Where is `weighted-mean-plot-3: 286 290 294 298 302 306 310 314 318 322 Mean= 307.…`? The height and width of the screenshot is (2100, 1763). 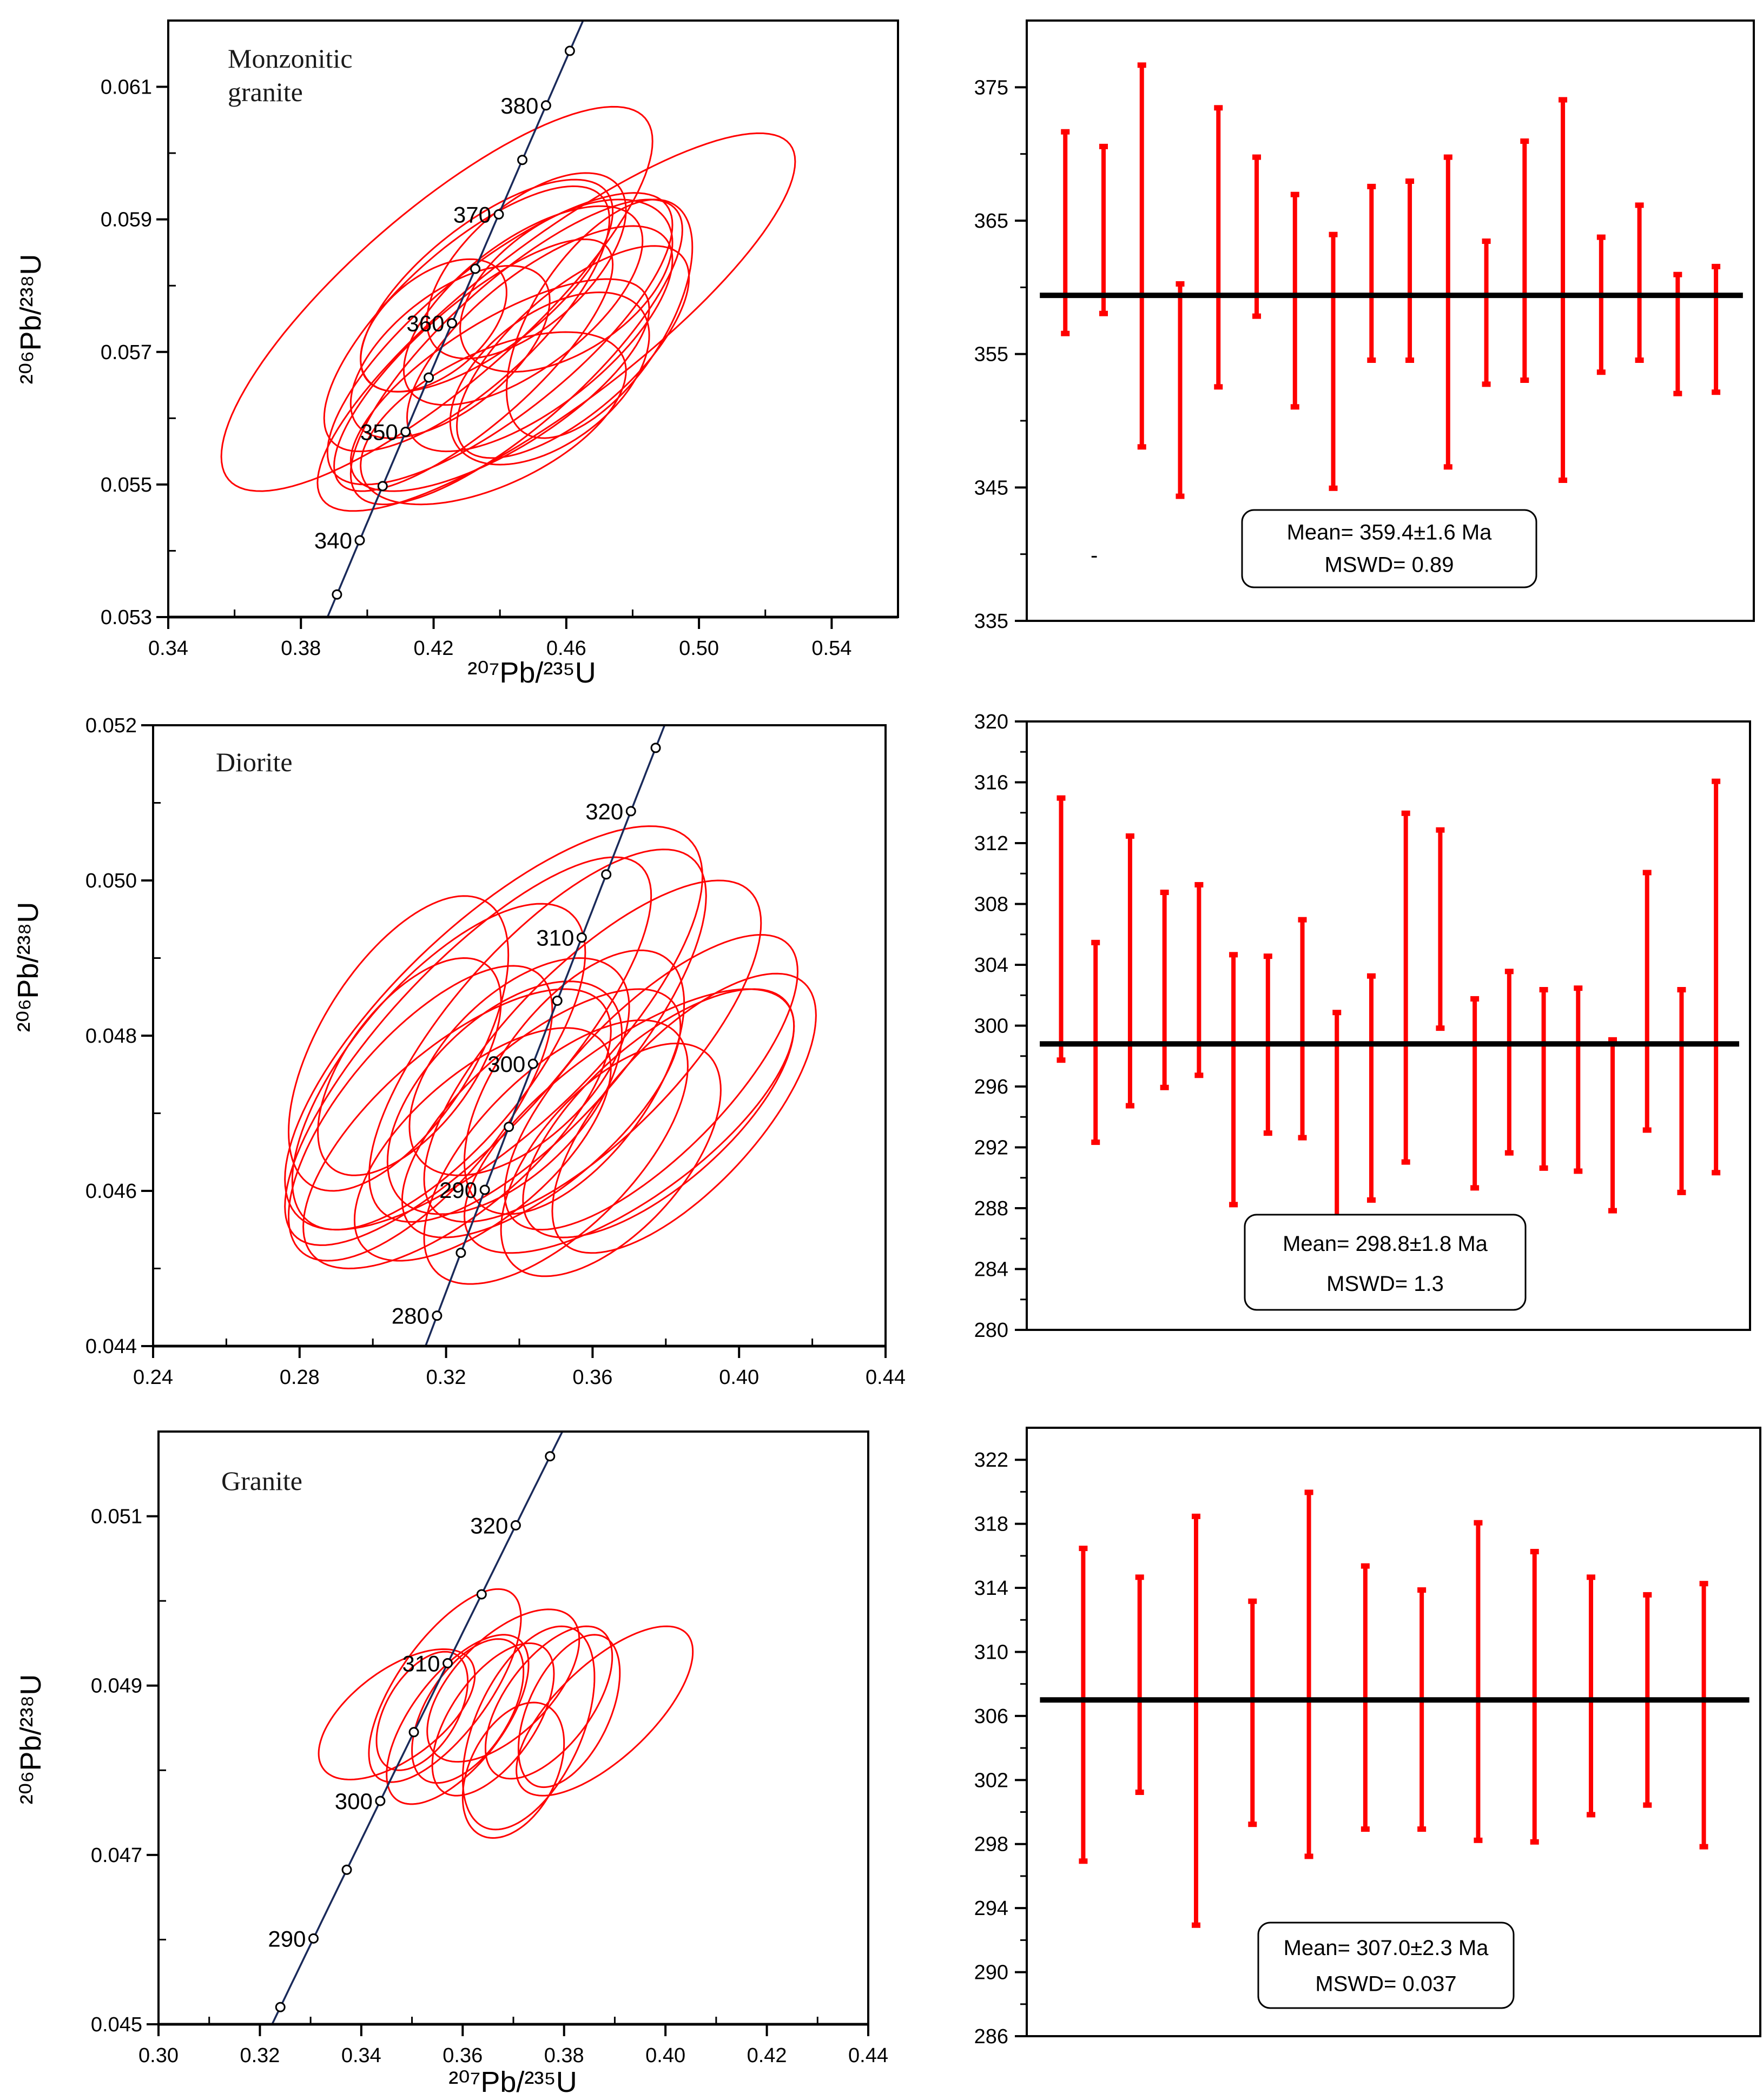 weighted-mean-plot-3: 286 290 294 298 302 306 310 314 318 322 Mean= 307.… is located at coordinates (1368, 1737).